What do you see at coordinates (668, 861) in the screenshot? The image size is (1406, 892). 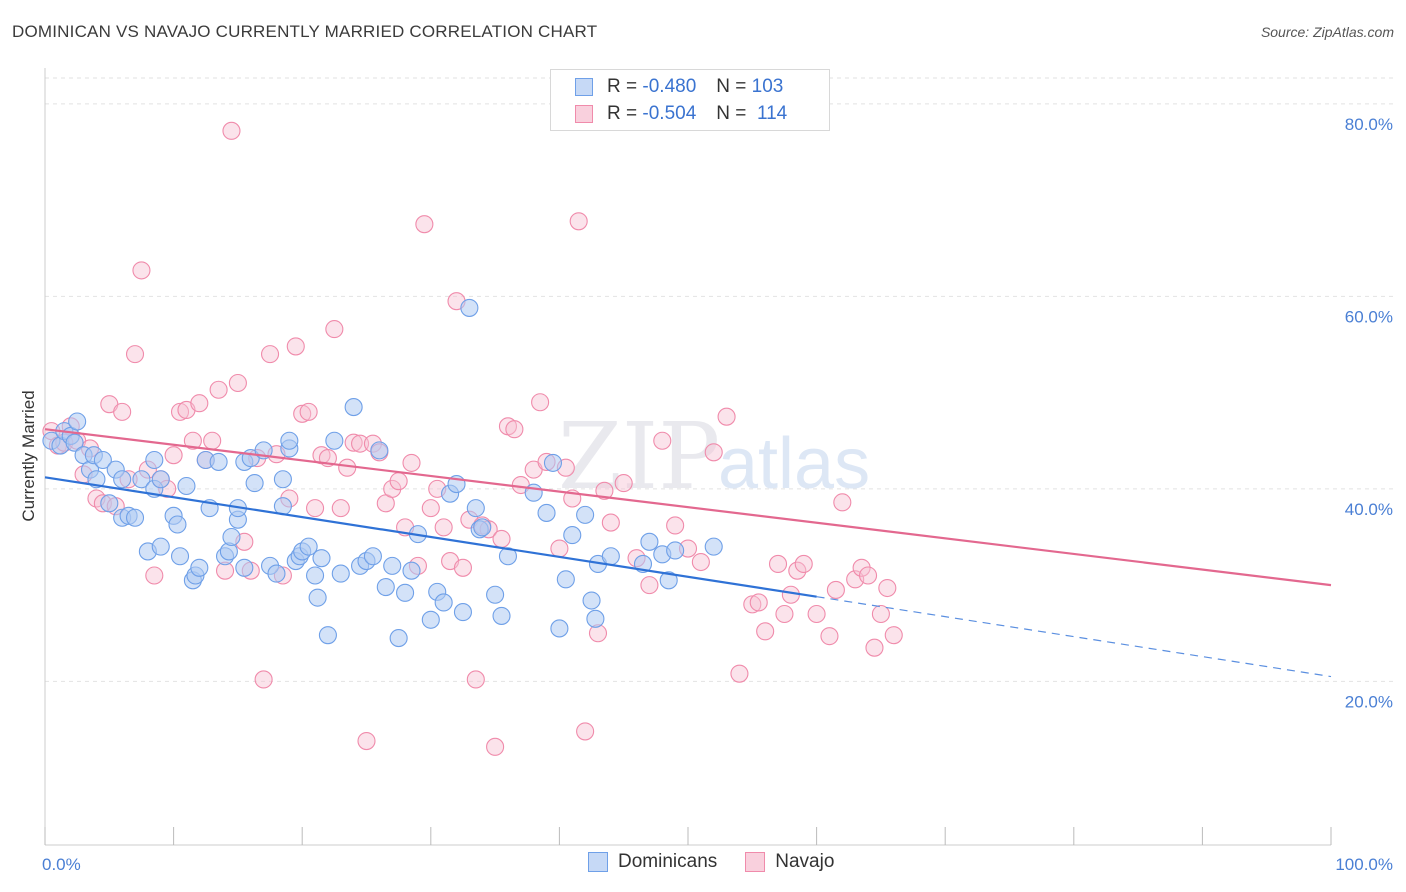 I see `series-label-dominicans: Dominicans` at bounding box center [668, 861].